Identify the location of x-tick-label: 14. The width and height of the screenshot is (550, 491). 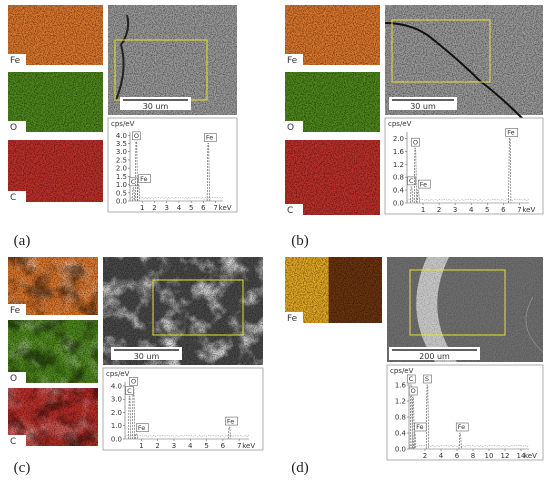
(521, 456).